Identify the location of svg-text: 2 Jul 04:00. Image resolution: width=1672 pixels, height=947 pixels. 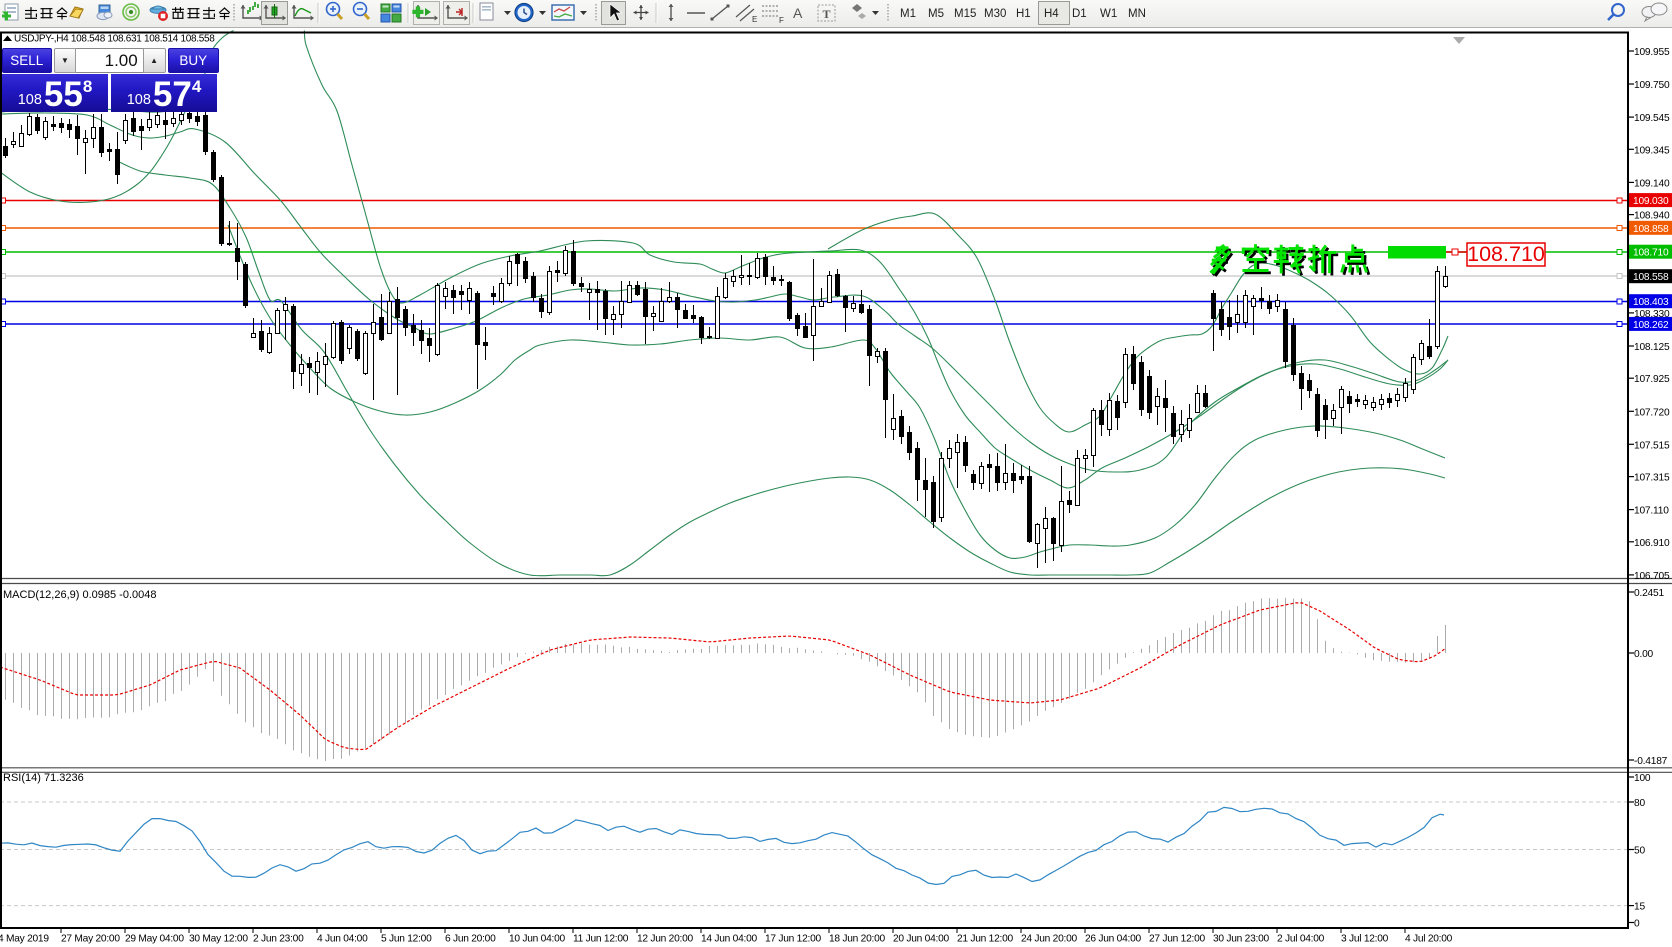
(1301, 939).